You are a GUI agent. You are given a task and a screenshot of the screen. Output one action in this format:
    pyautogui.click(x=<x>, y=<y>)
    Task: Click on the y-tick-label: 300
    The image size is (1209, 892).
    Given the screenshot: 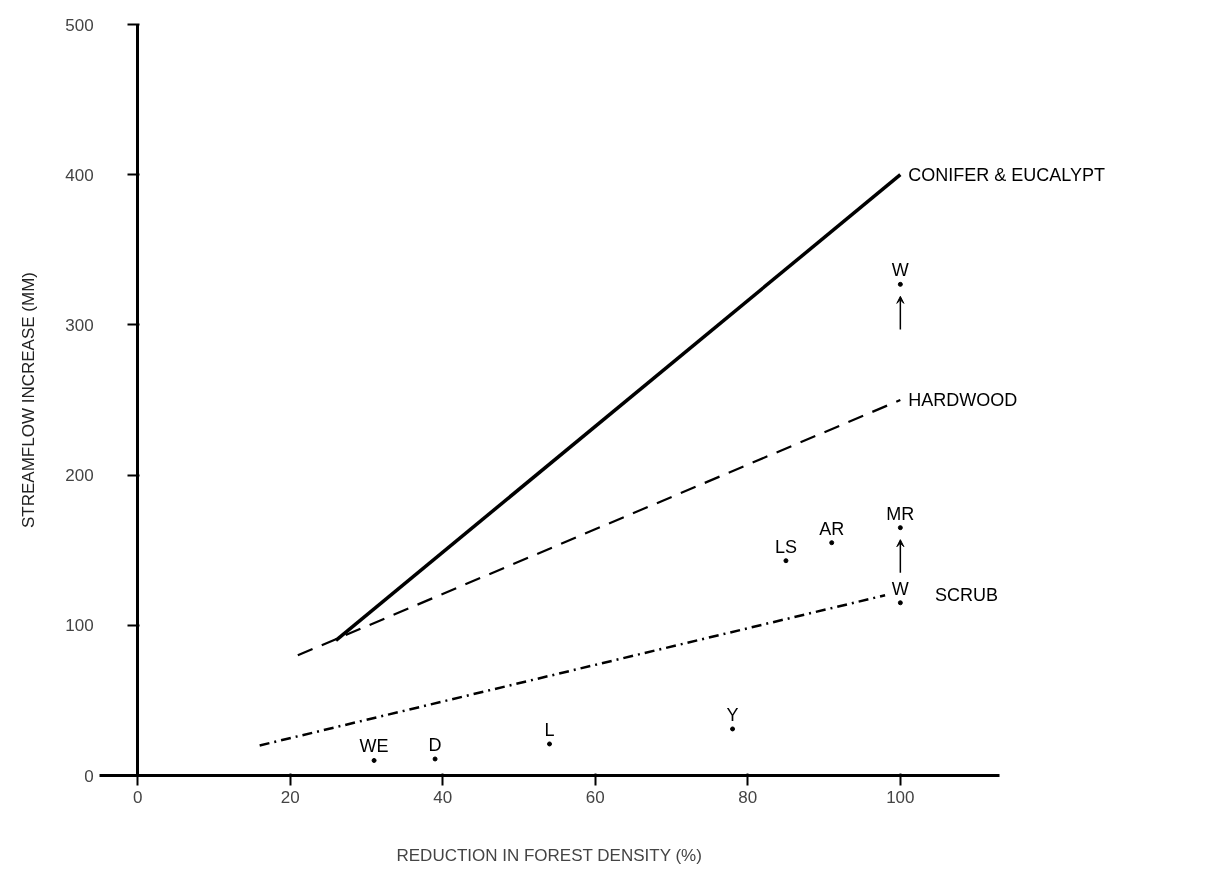 What is the action you would take?
    pyautogui.click(x=79, y=325)
    